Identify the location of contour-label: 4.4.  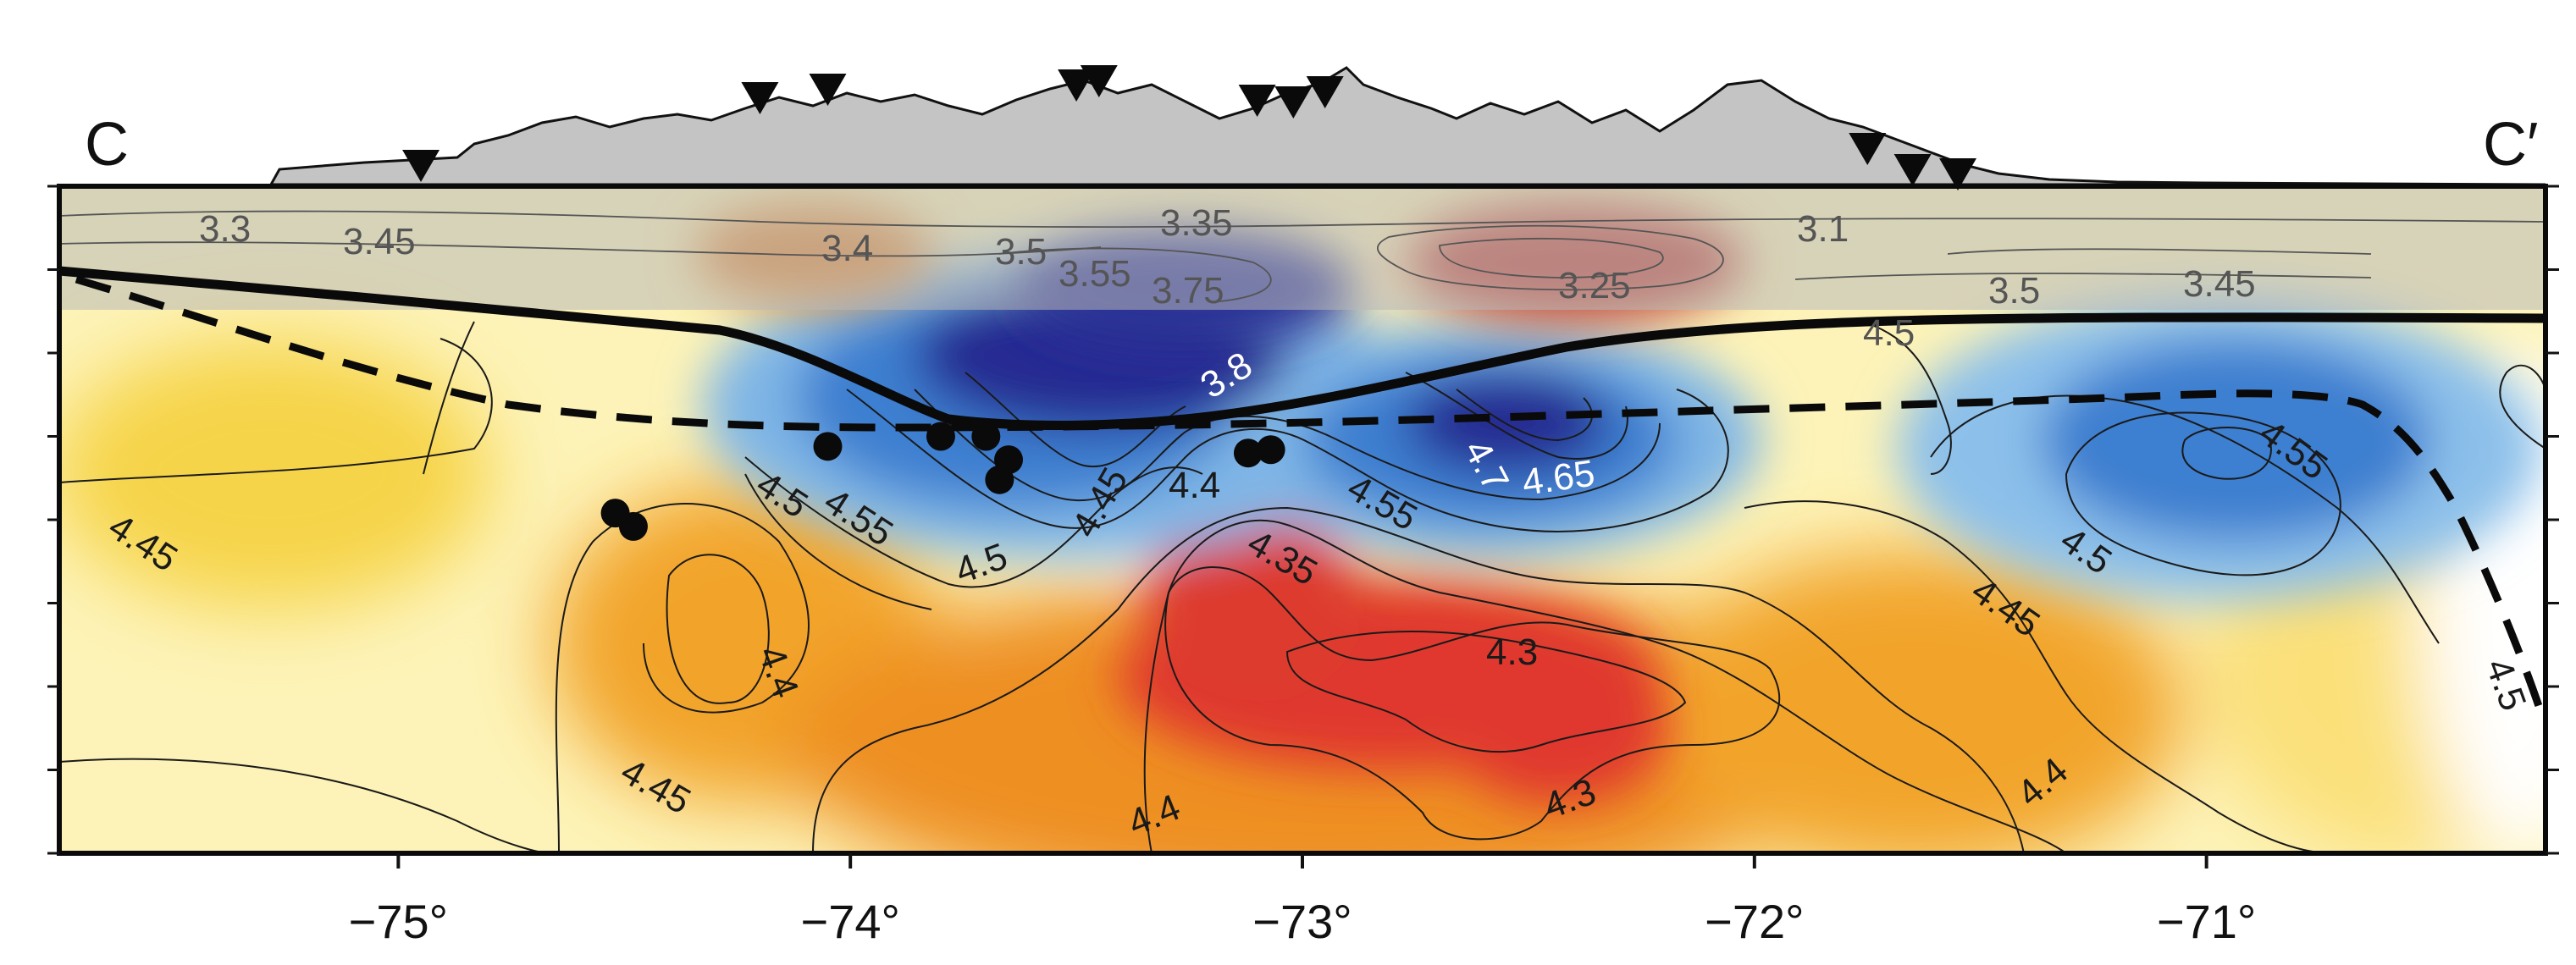
(1194, 485).